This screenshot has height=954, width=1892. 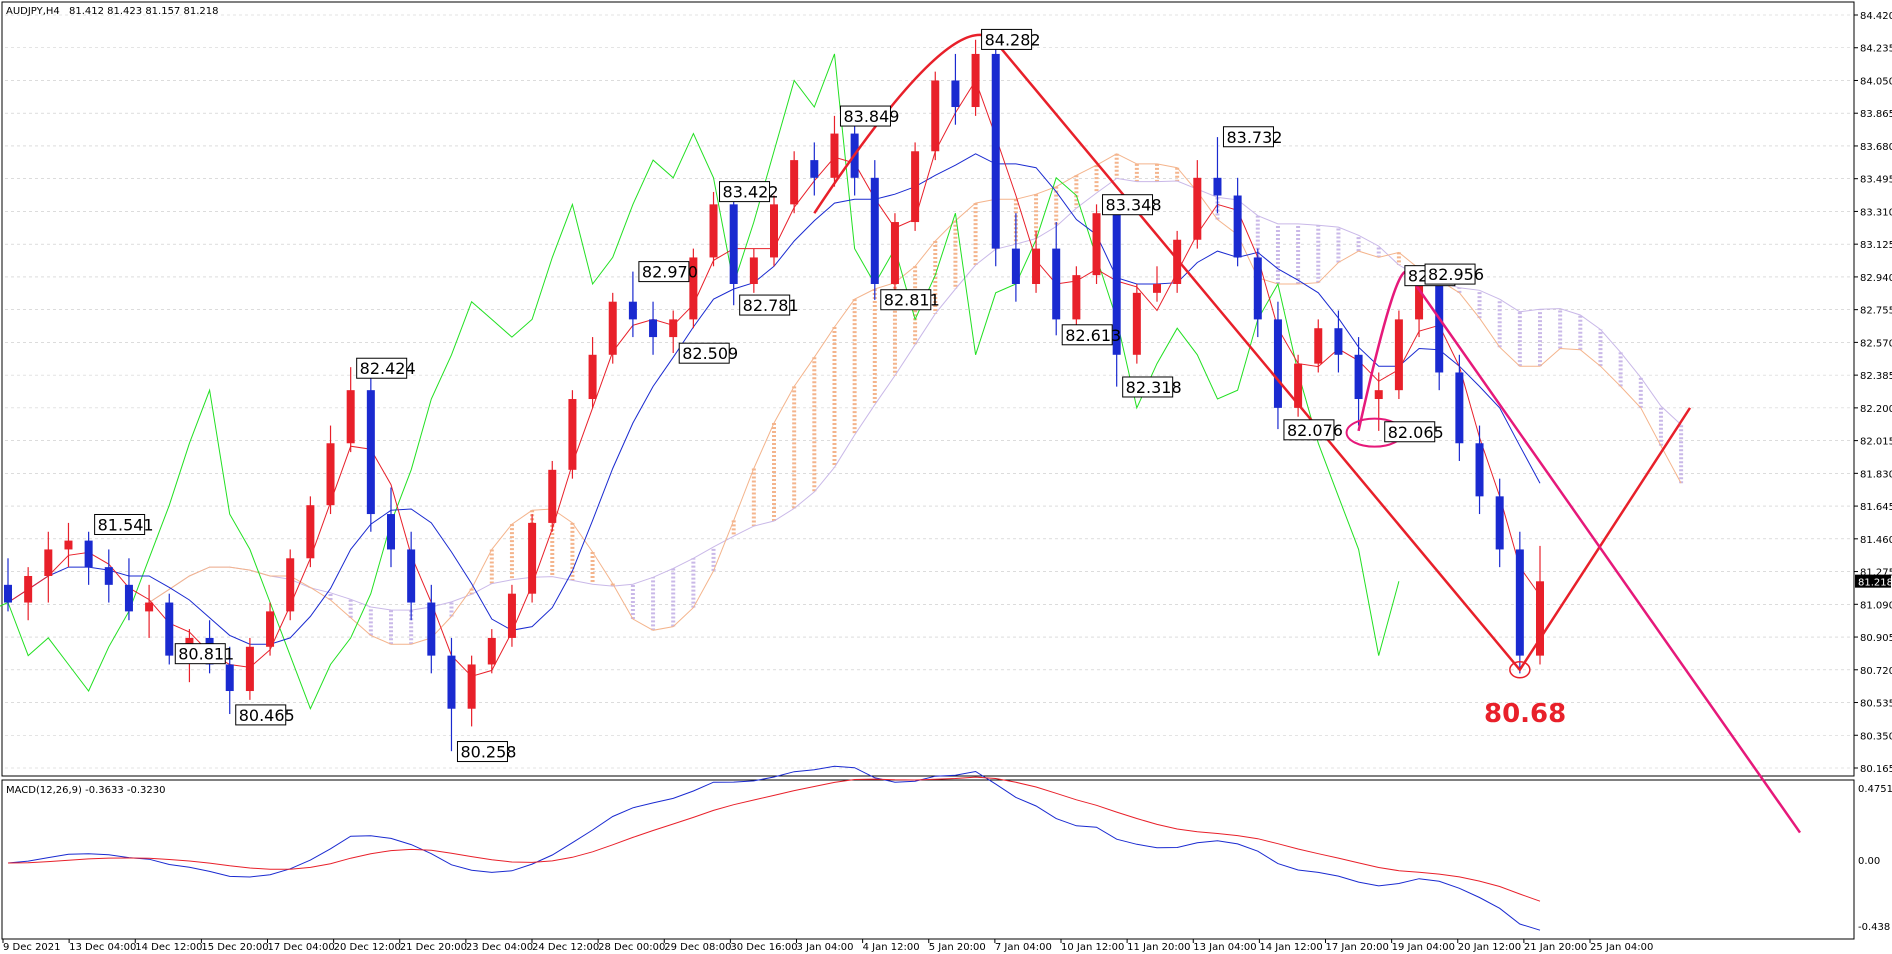 What do you see at coordinates (825, 947) in the screenshot?
I see `x-tick-label: 3 Jan 04:00` at bounding box center [825, 947].